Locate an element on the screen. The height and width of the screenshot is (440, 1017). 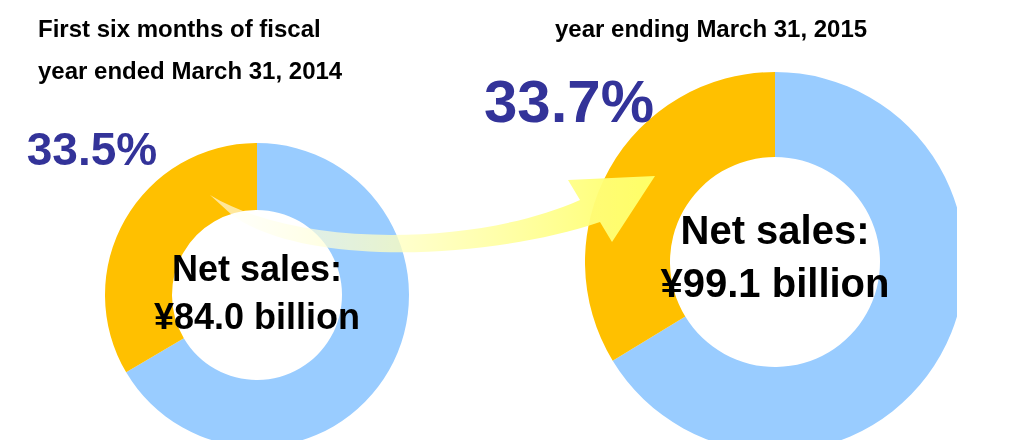
chart-title: First six months of fiscal year ended March 31, 2014 is located at coordinates (190, 49).